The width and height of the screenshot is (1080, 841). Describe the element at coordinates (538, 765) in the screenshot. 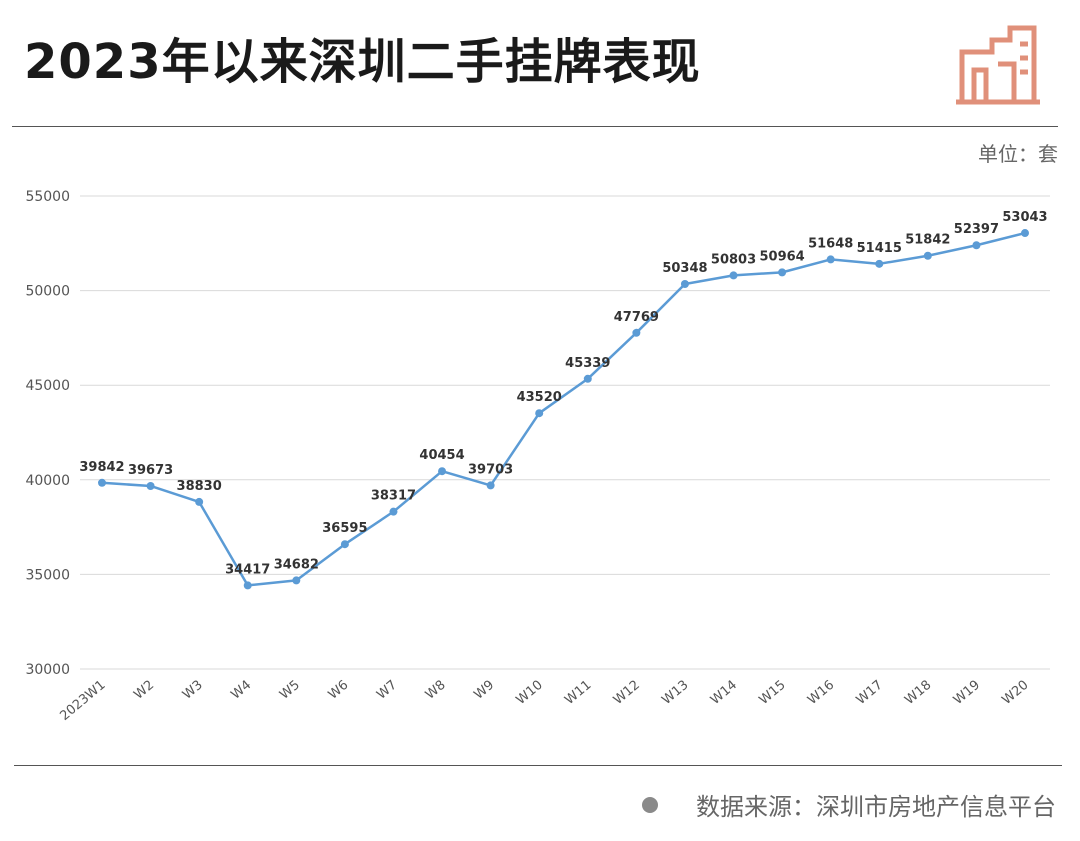

I see `footer-divider` at that location.